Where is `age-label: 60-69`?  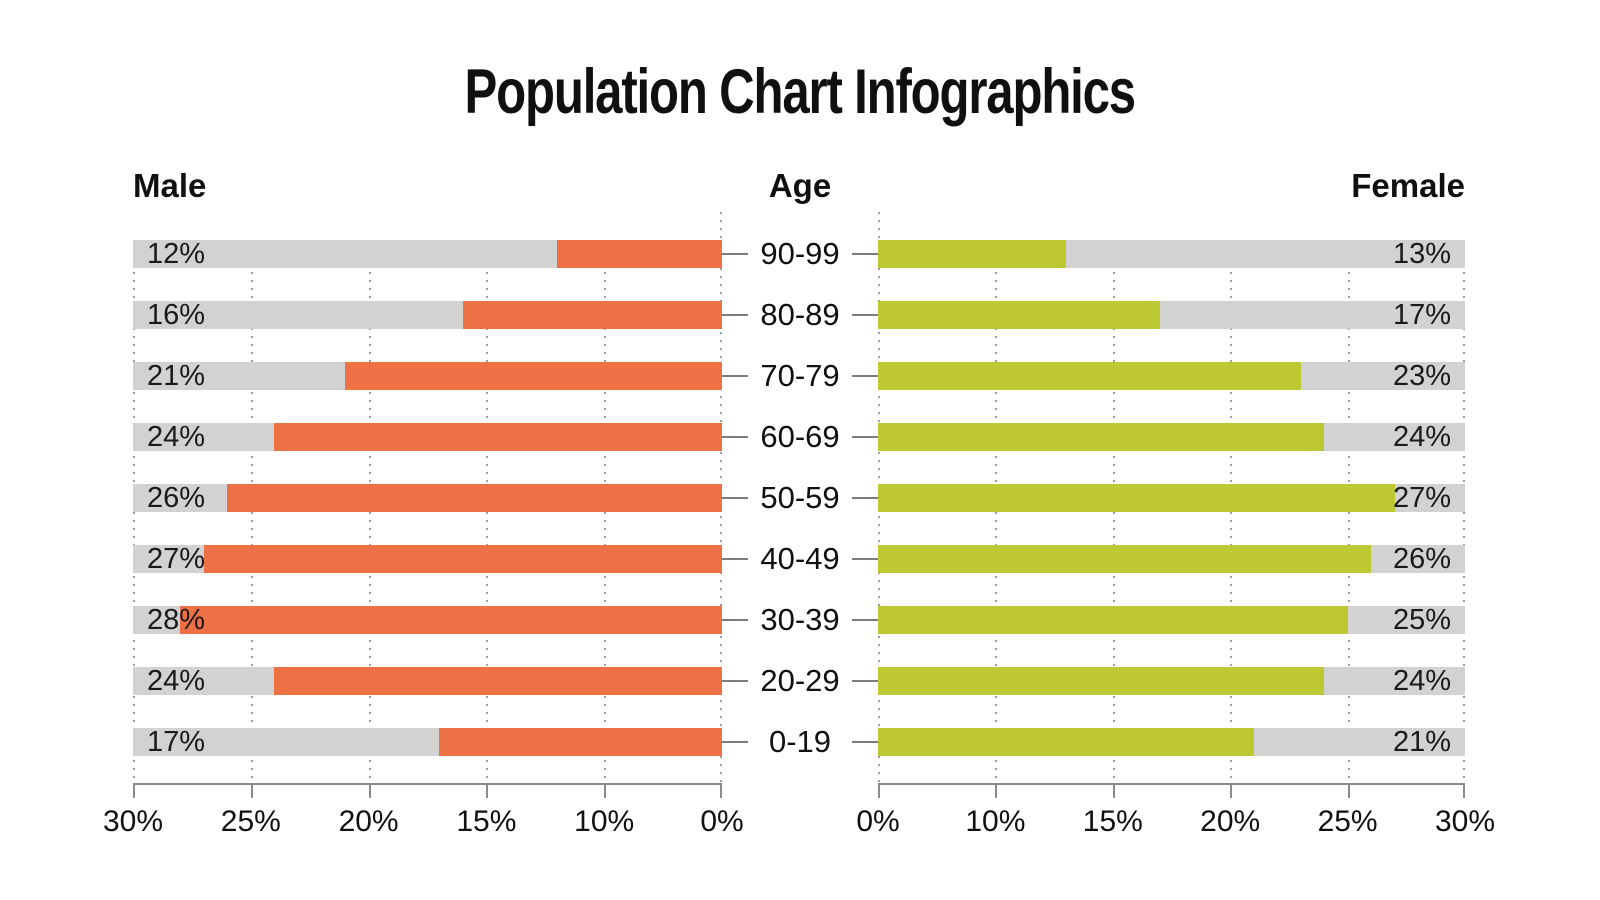
age-label: 60-69 is located at coordinates (800, 436).